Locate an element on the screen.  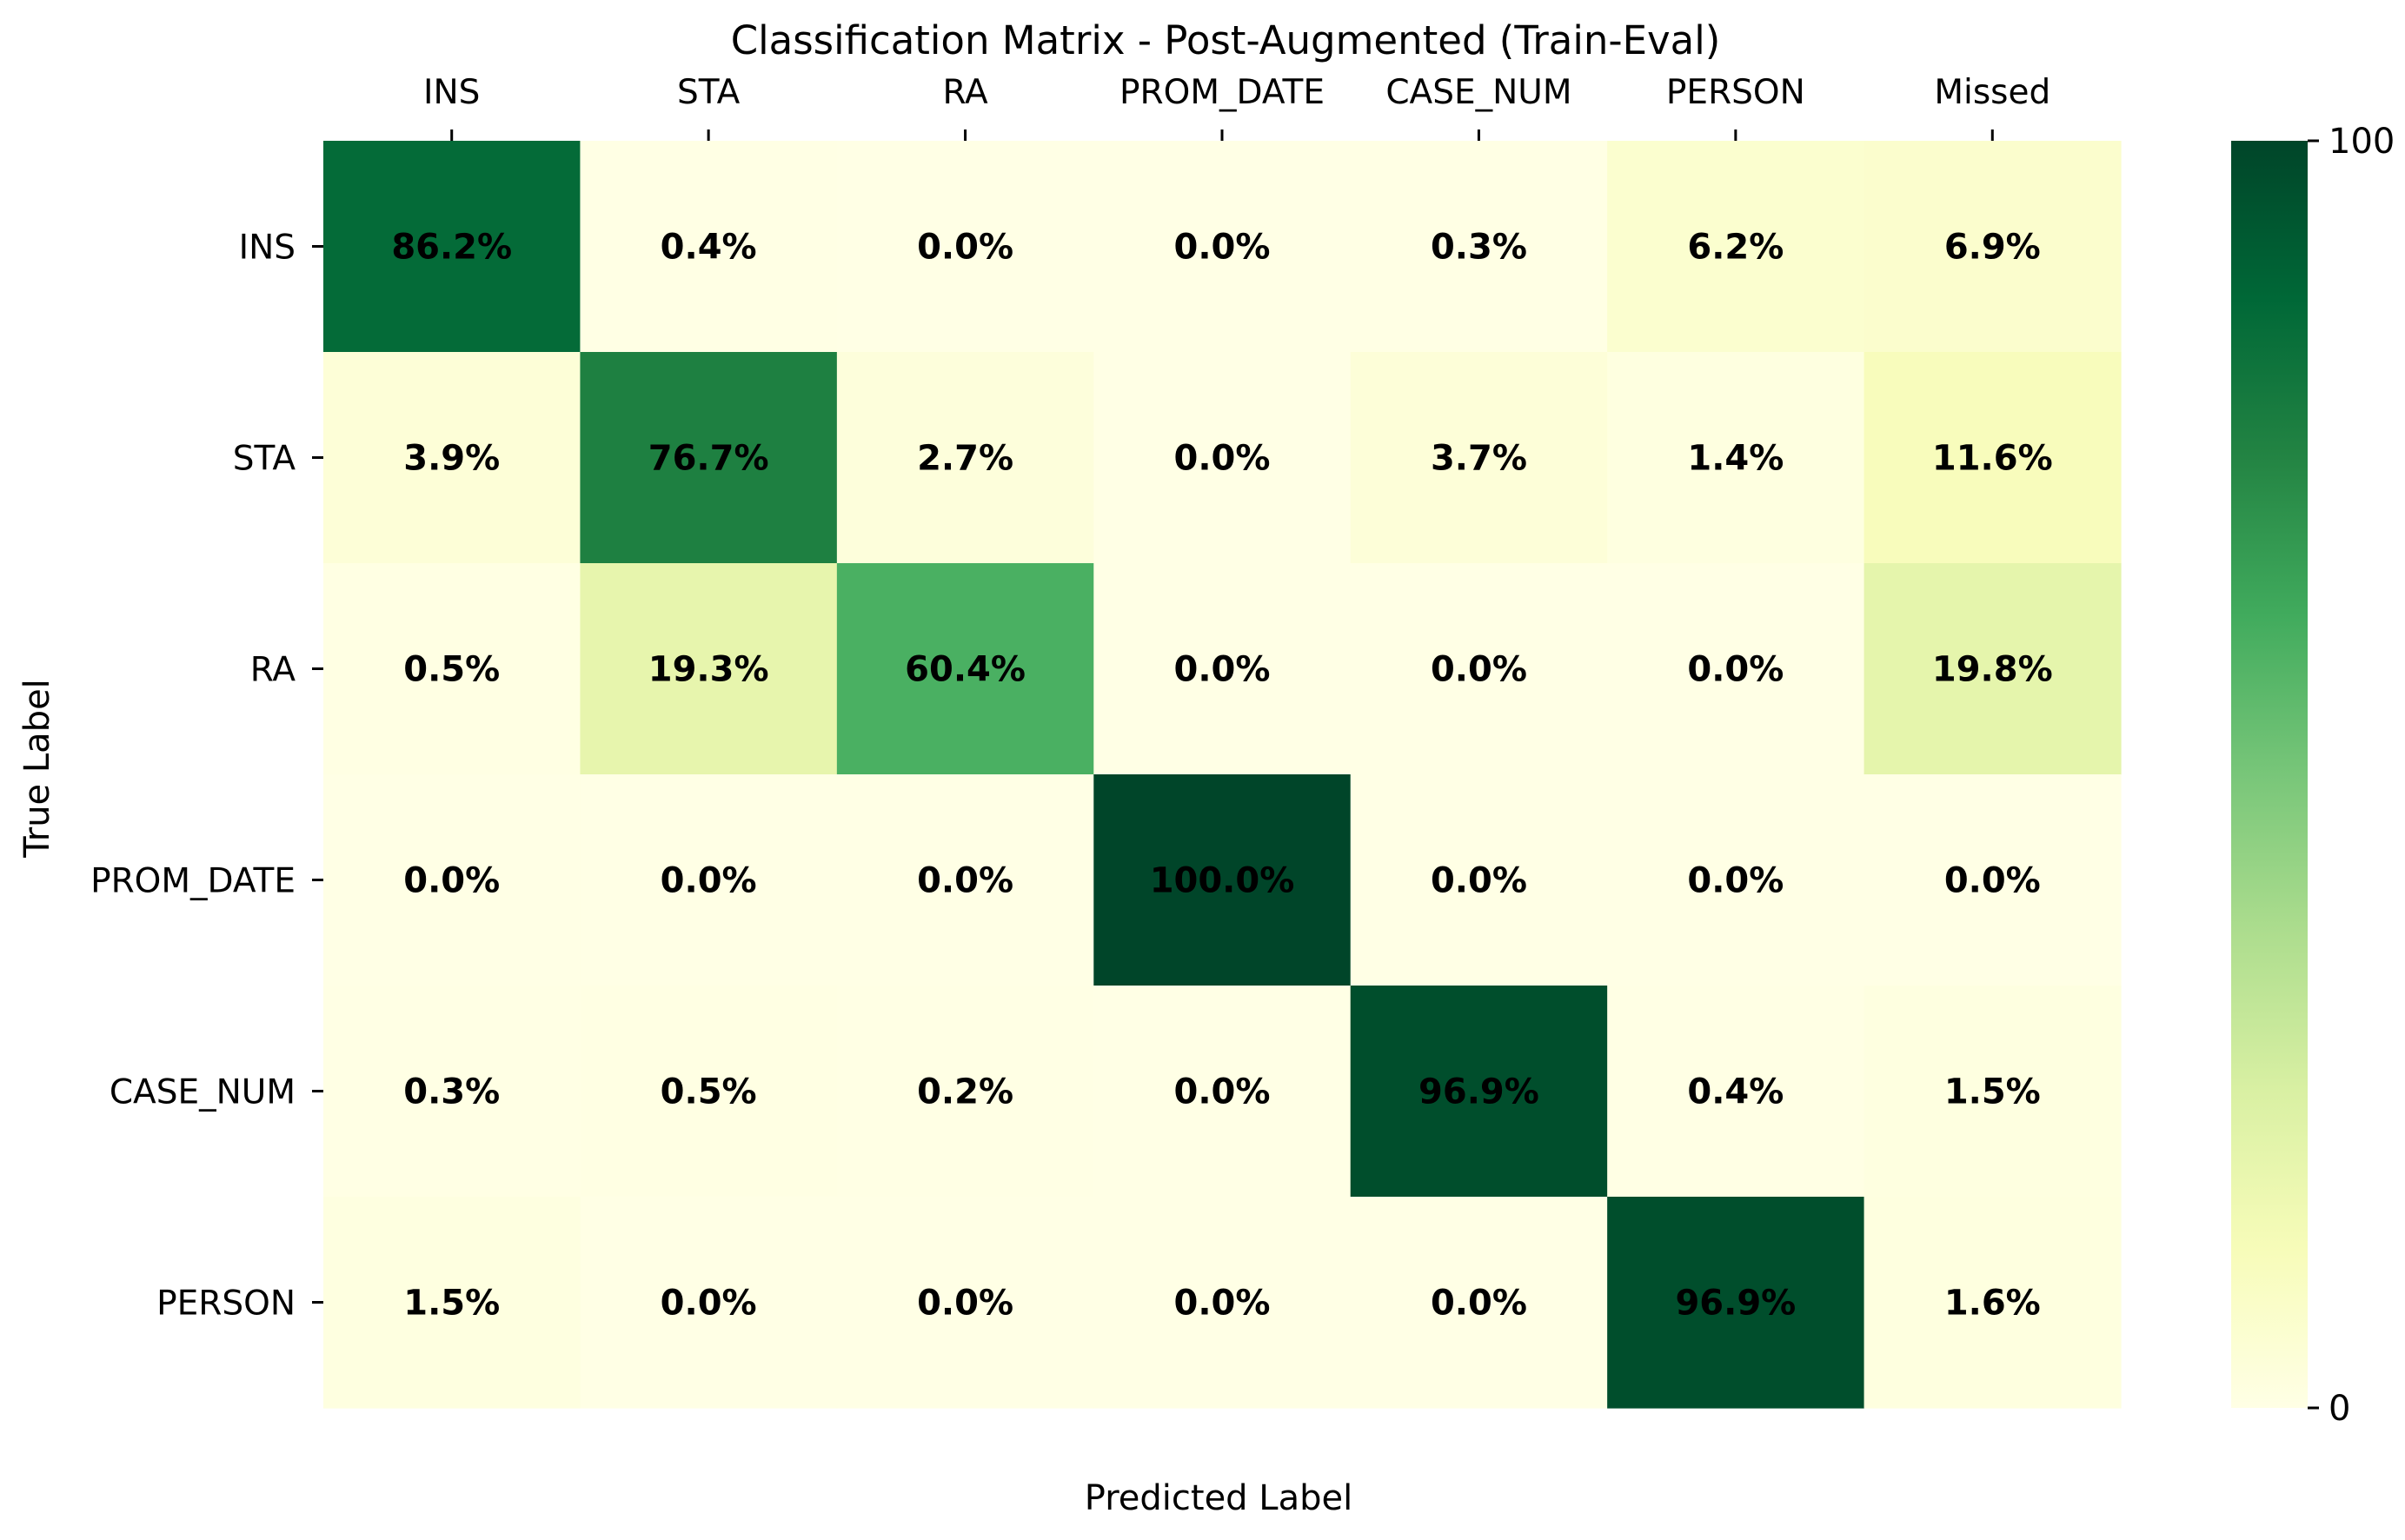
cell-value-label: 19.3% is located at coordinates (708, 670).